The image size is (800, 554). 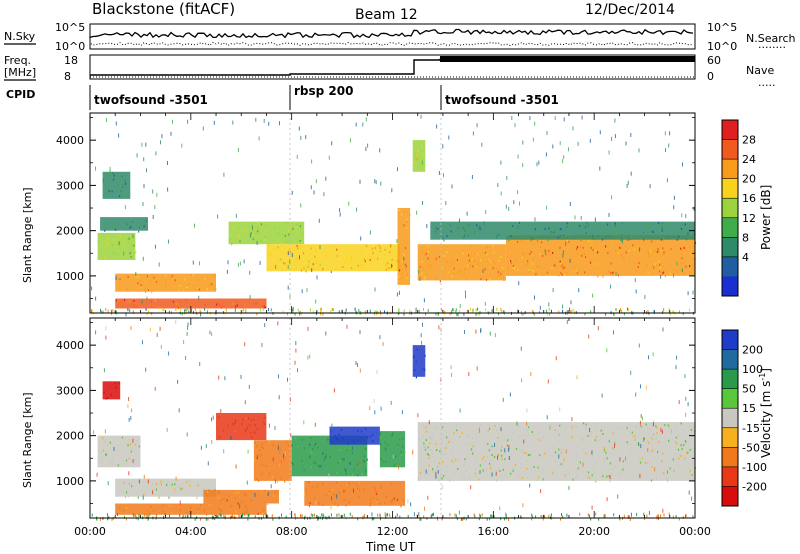 What do you see at coordinates (27, 235) in the screenshot?
I see `power-y-label: Slant Range [km]` at bounding box center [27, 235].